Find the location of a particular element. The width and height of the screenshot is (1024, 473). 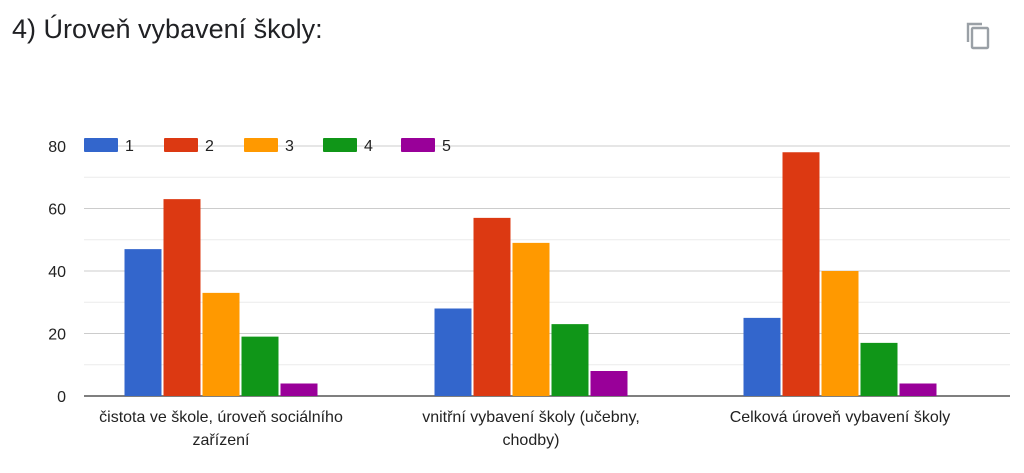

y-tick-label: 80 is located at coordinates (57, 147).